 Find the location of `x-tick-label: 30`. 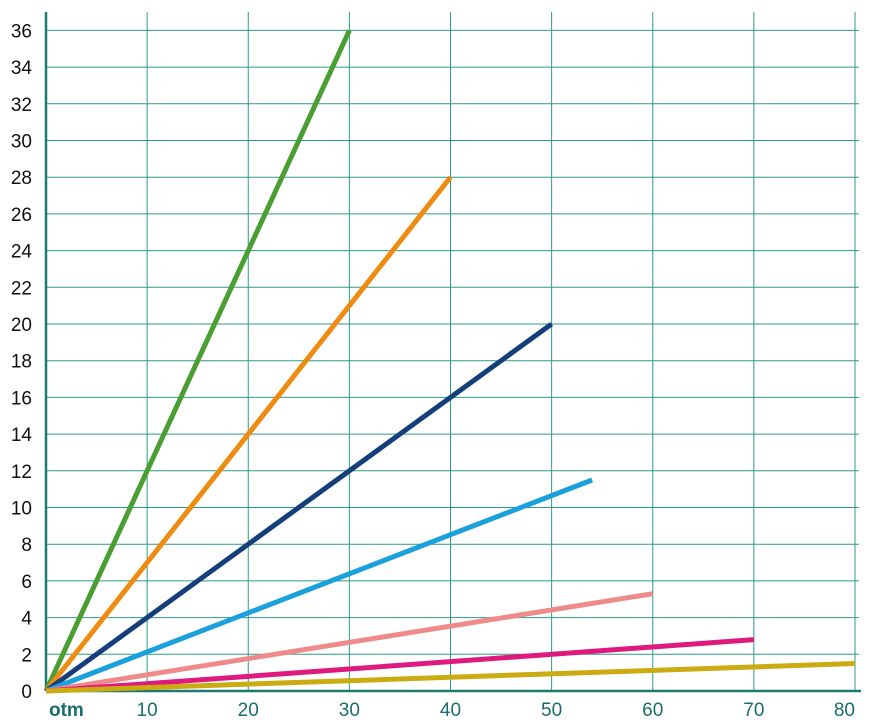

x-tick-label: 30 is located at coordinates (349, 710).